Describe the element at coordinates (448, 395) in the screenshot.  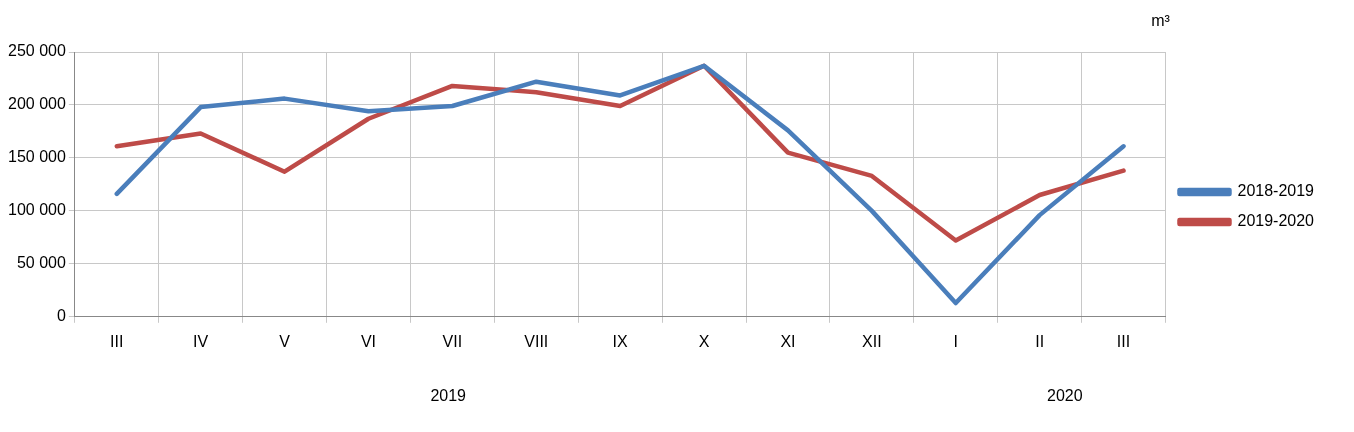
I see `text: 2019` at that location.